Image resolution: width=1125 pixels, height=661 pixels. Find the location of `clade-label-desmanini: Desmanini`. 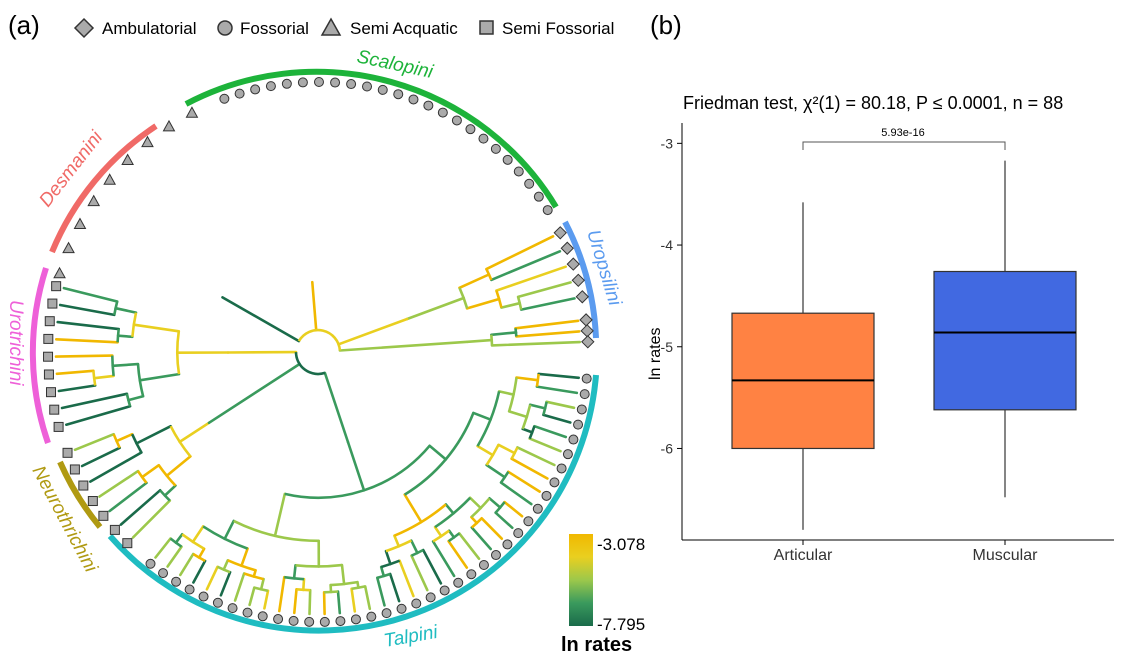

clade-label-desmanini: Desmanini is located at coordinates (71, 169).